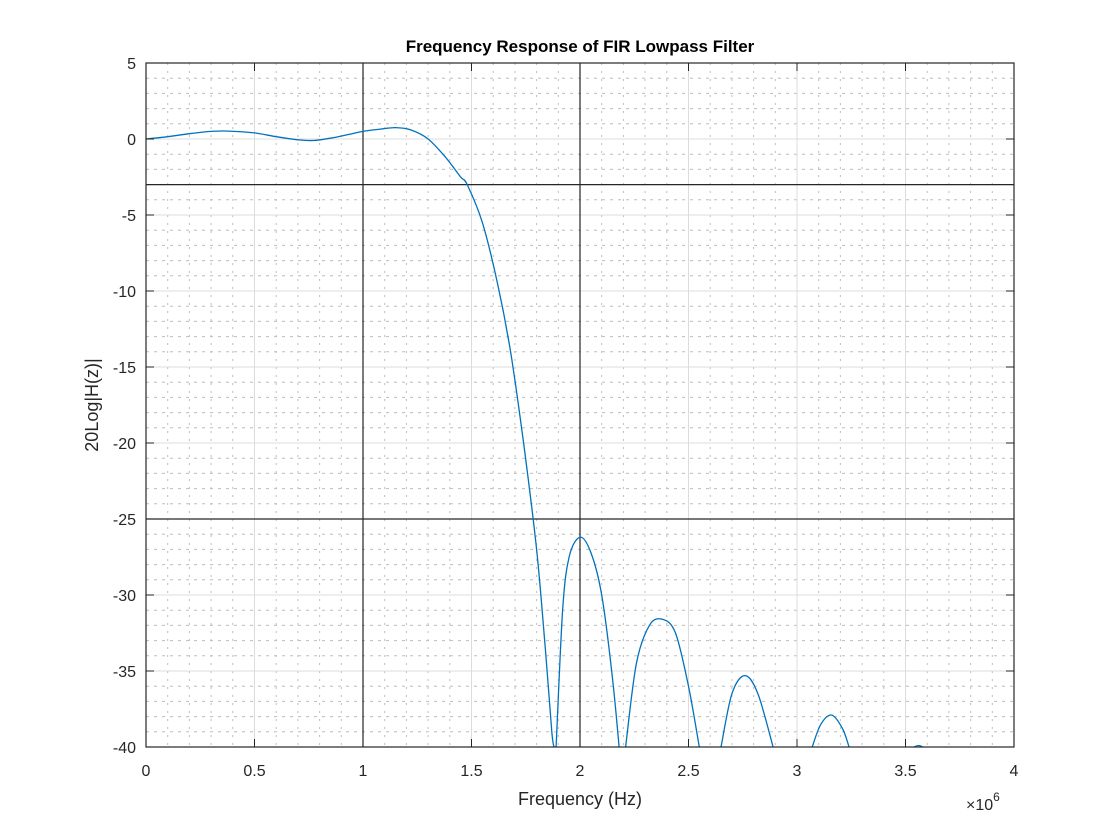  What do you see at coordinates (129, 216) in the screenshot?
I see `y-tick-label: -5` at bounding box center [129, 216].